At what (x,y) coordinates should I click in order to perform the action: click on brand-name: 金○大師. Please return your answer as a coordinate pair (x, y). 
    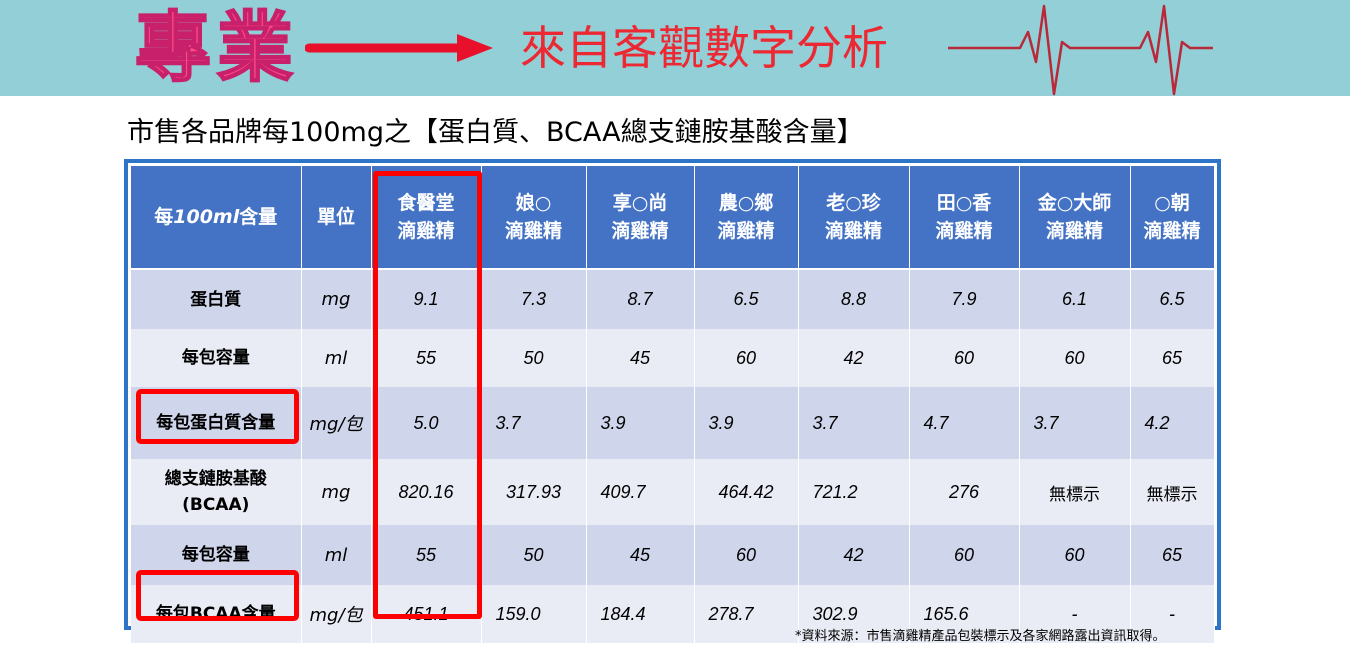
    Looking at the image, I should click on (1074, 203).